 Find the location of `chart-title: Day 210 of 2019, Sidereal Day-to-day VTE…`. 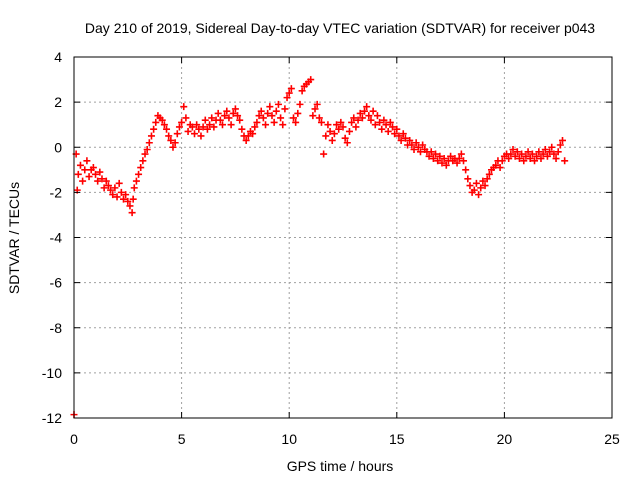

chart-title: Day 210 of 2019, Sidereal Day-to-day VTE… is located at coordinates (340, 28).